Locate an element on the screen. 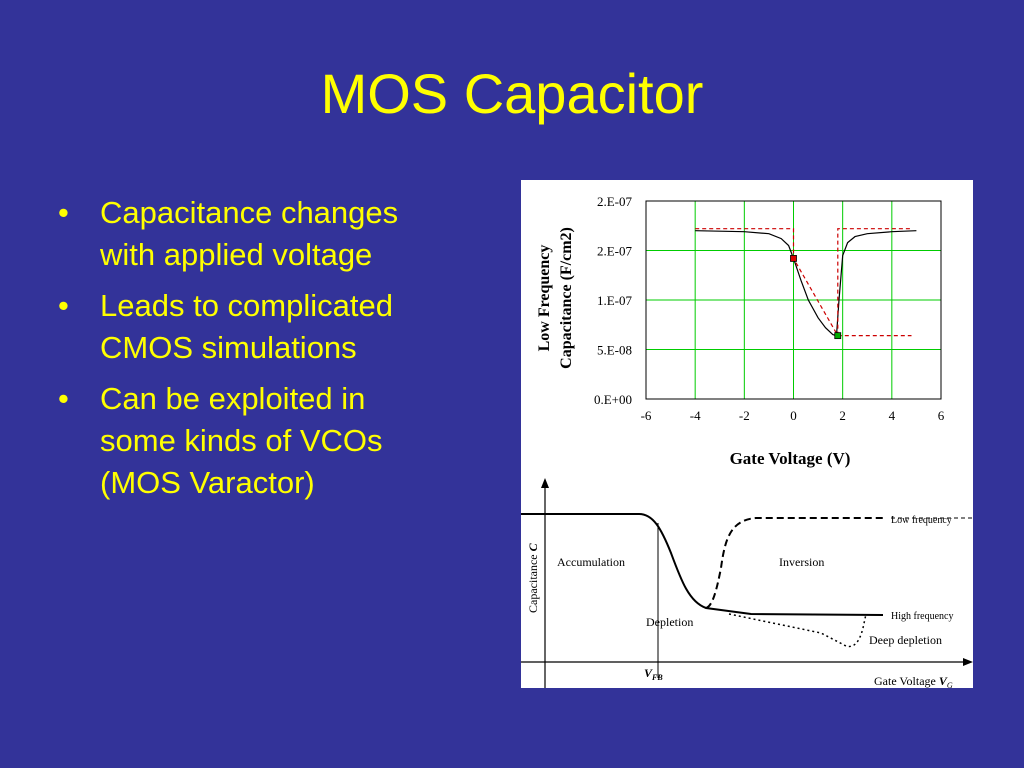  schematic-y-label: Capacitance C is located at coordinates (533, 577).